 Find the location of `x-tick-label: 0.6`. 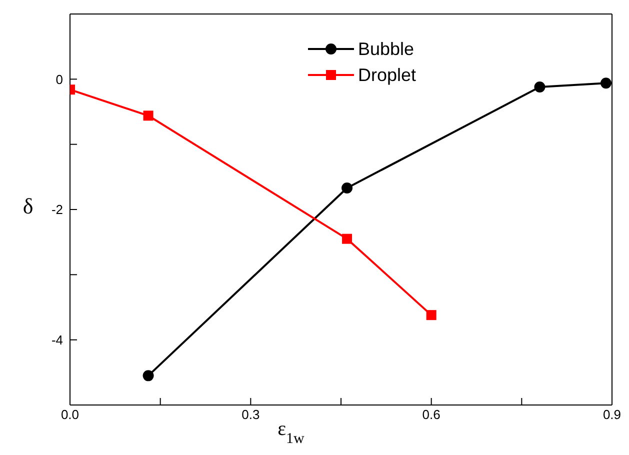

x-tick-label: 0.6 is located at coordinates (431, 414).